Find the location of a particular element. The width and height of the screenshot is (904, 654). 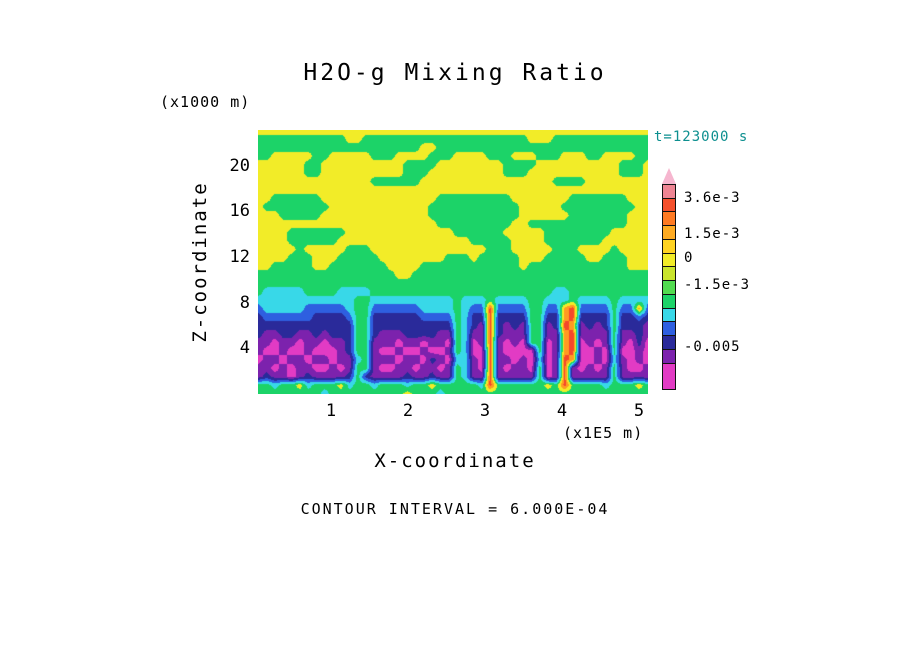

x-tick-label: 2 is located at coordinates (408, 411).